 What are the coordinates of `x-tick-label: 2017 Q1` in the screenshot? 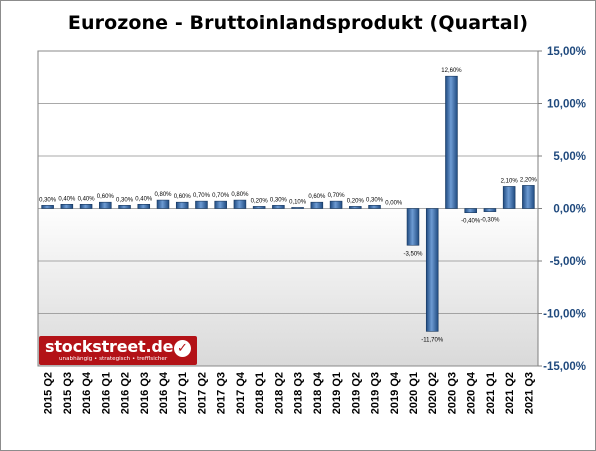 It's located at (183, 393).